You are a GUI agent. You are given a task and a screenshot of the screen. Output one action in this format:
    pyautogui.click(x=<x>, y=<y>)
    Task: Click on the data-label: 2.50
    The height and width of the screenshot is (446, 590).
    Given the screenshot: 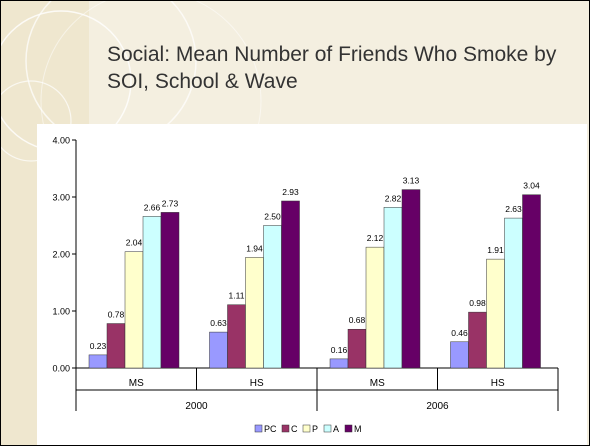 What is the action you would take?
    pyautogui.click(x=272, y=217)
    